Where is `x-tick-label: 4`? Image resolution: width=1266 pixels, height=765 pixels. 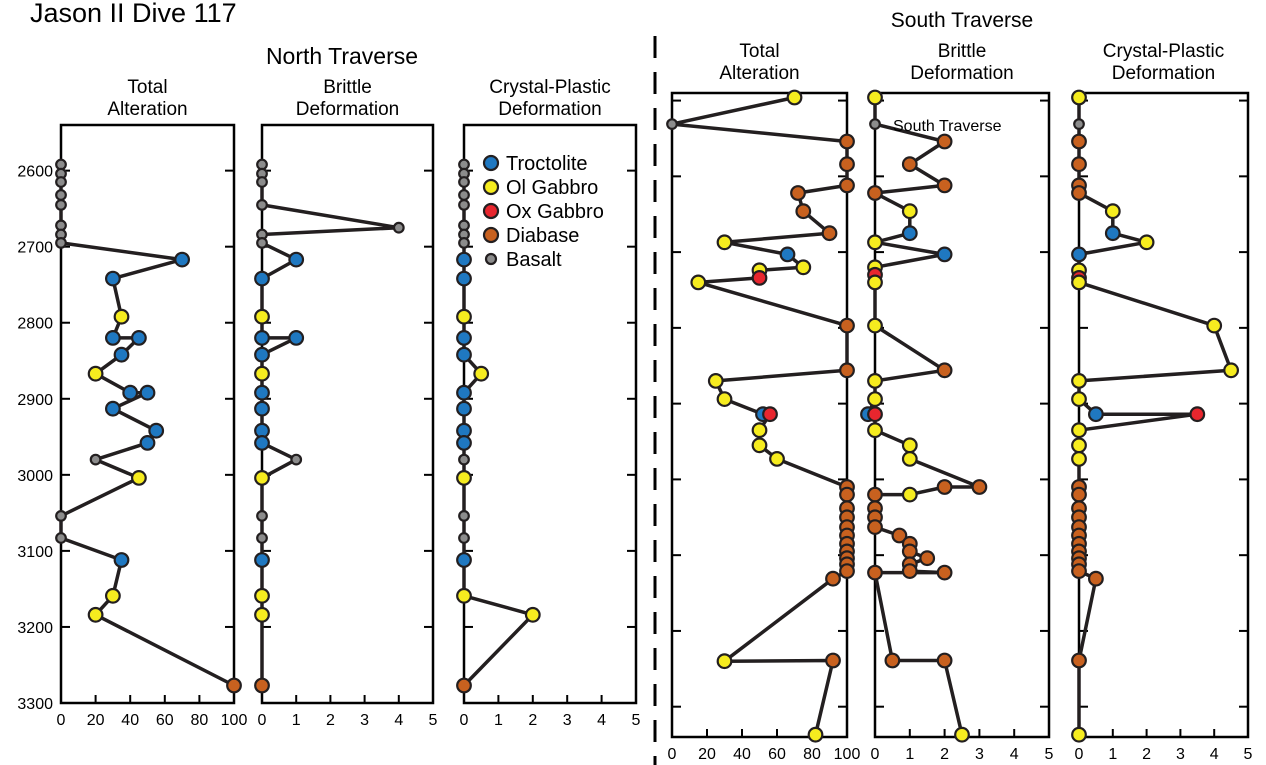
x-tick-label: 4 is located at coordinates (1014, 754).